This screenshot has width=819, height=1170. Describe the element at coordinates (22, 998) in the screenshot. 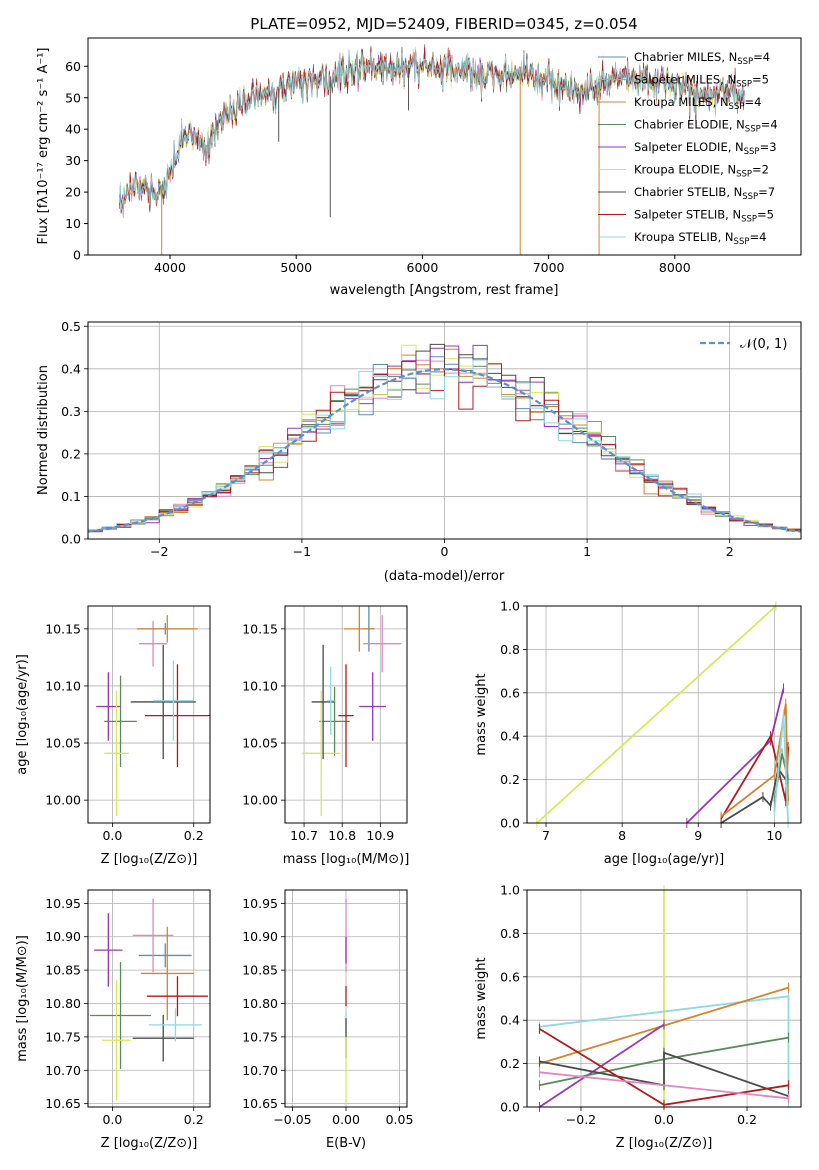

I see `panel-ylabel: mass [log₁₀(M/M⊙)]` at that location.